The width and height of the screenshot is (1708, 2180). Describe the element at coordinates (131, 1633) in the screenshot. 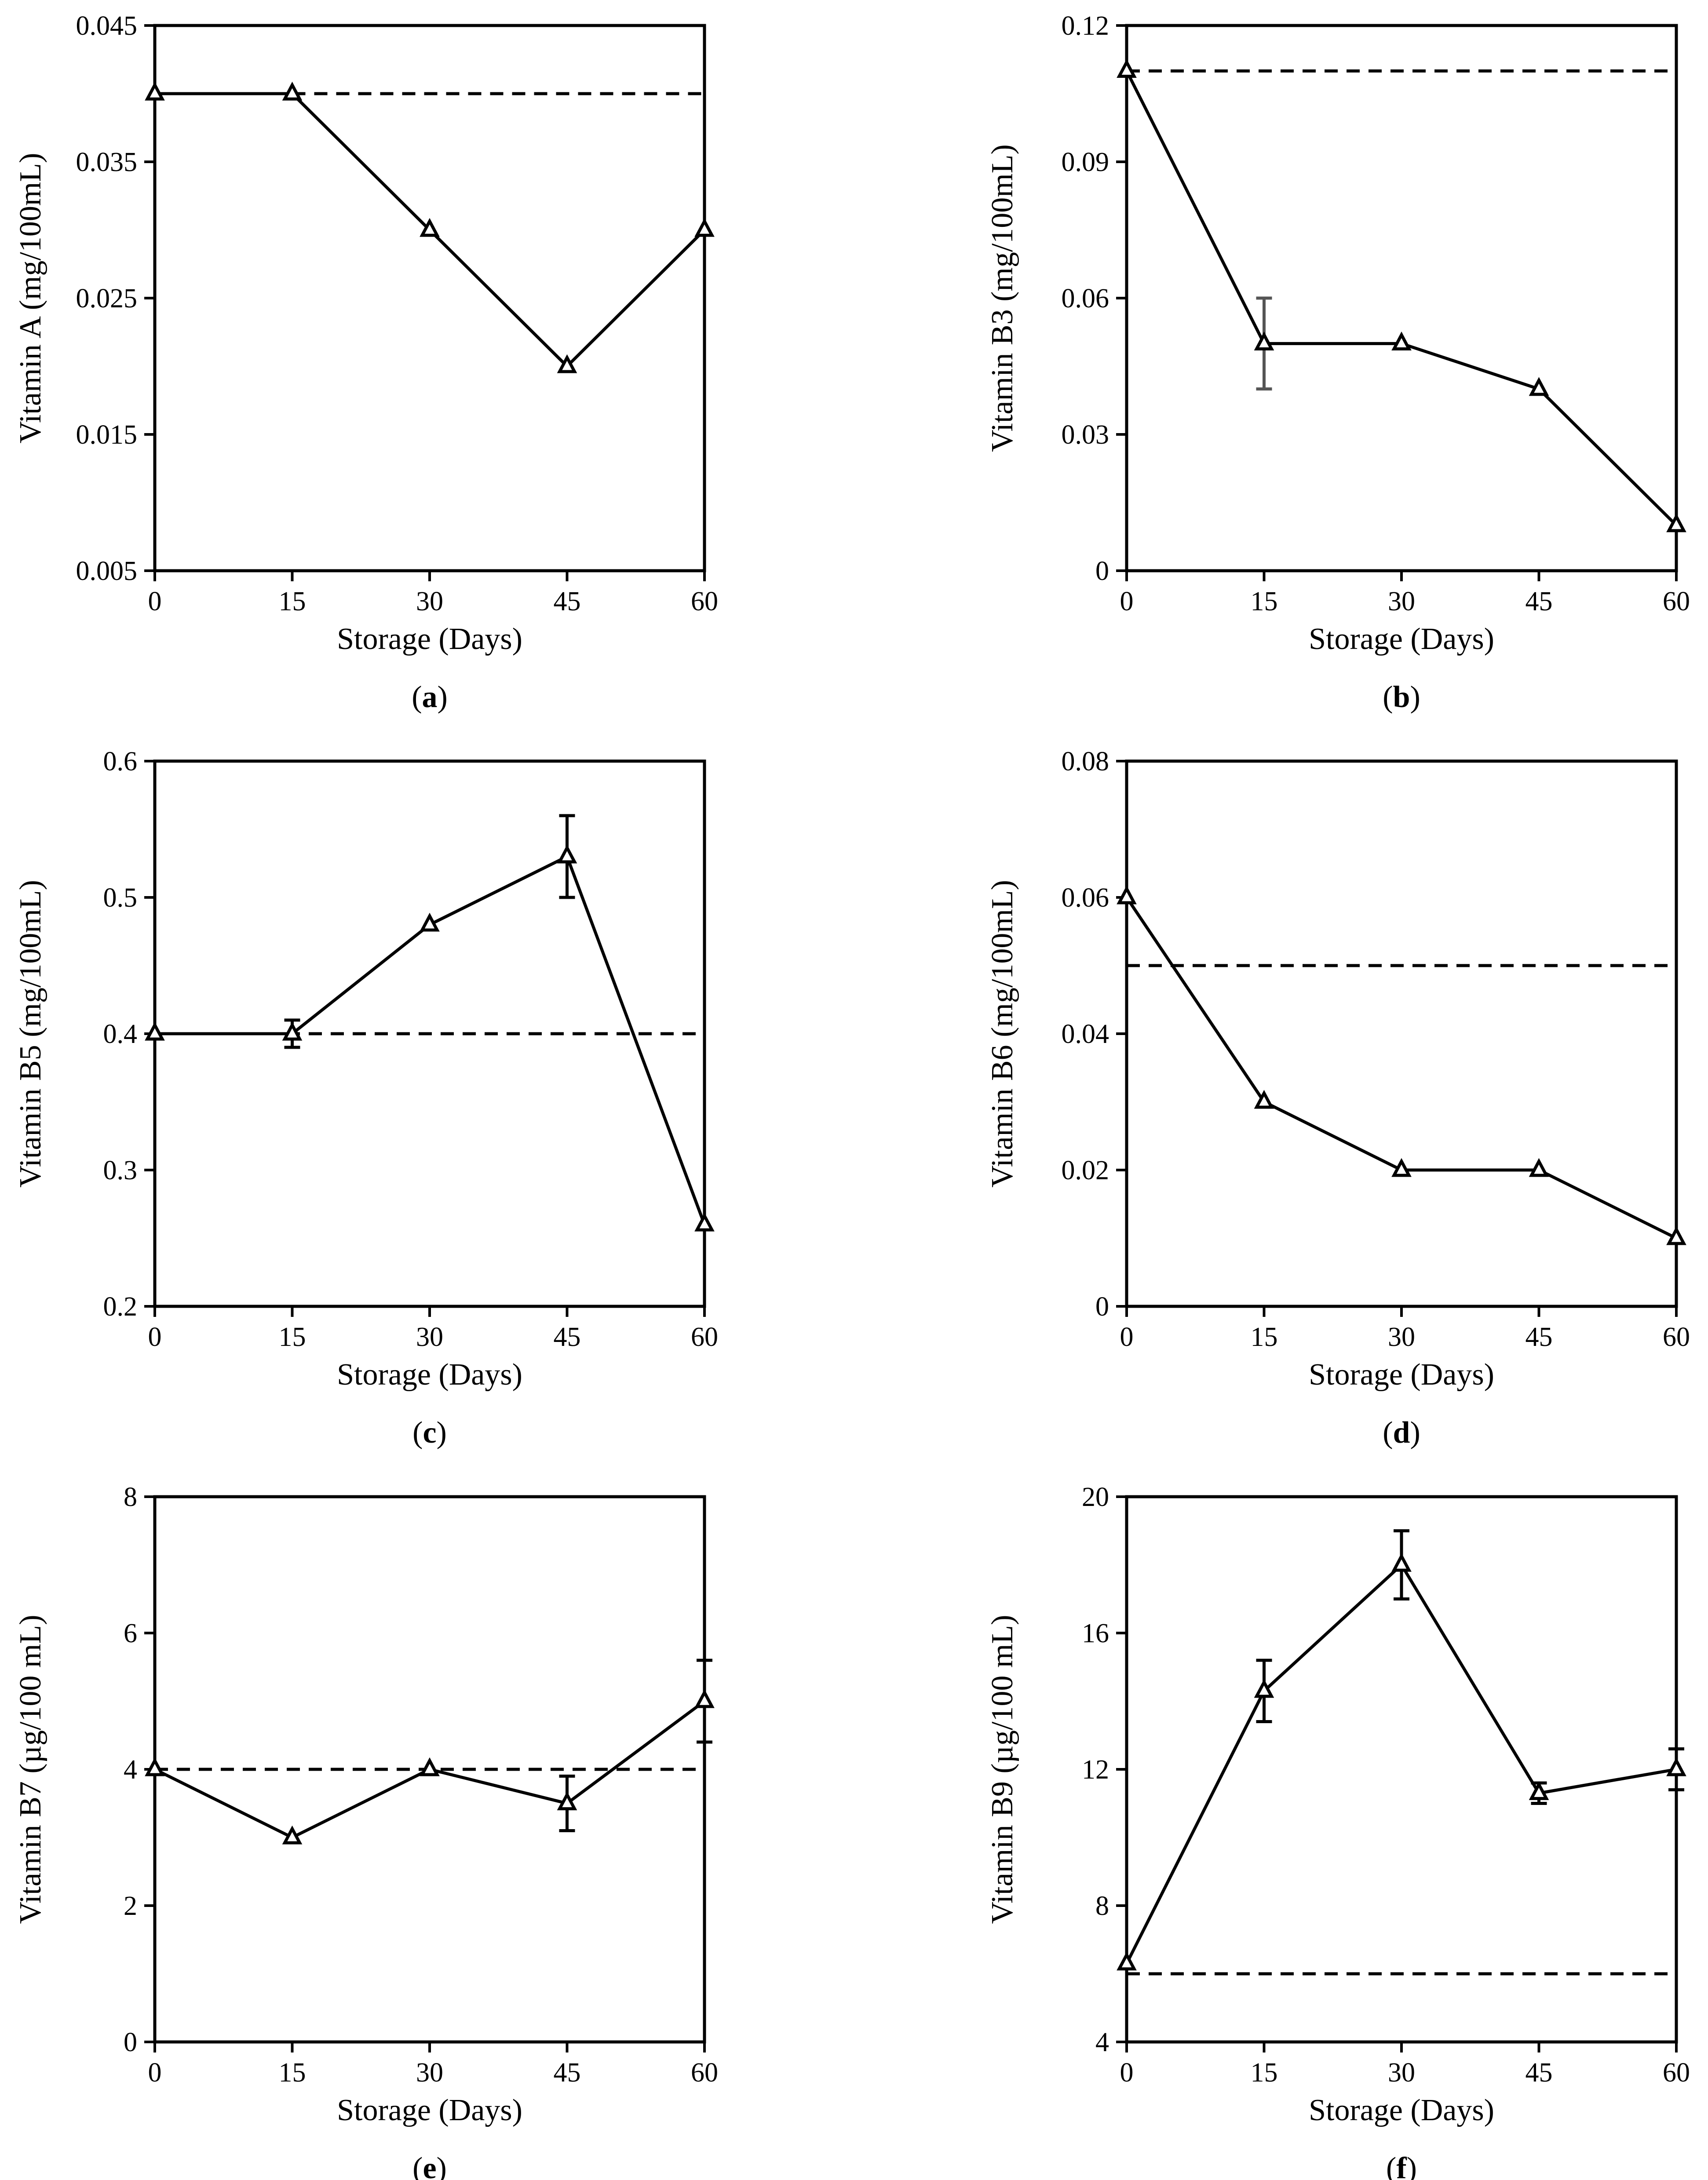

I see `y-tick-label: 6` at that location.